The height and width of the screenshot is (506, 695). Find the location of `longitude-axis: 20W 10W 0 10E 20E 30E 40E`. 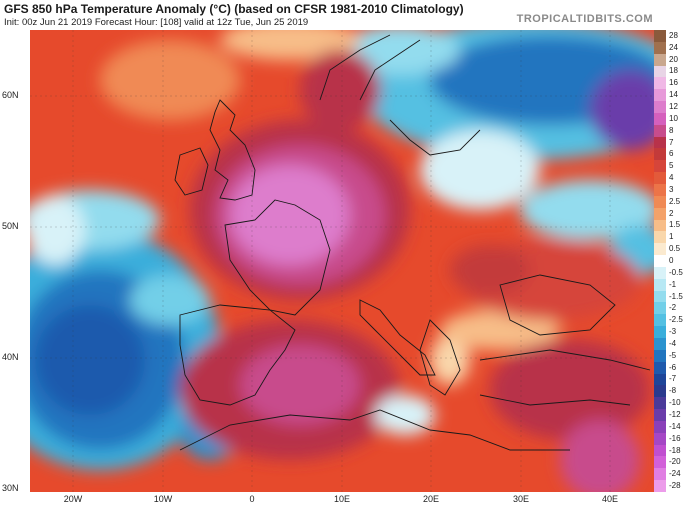

longitude-axis: 20W 10W 0 10E 20E 30E 40E is located at coordinates (342, 499).